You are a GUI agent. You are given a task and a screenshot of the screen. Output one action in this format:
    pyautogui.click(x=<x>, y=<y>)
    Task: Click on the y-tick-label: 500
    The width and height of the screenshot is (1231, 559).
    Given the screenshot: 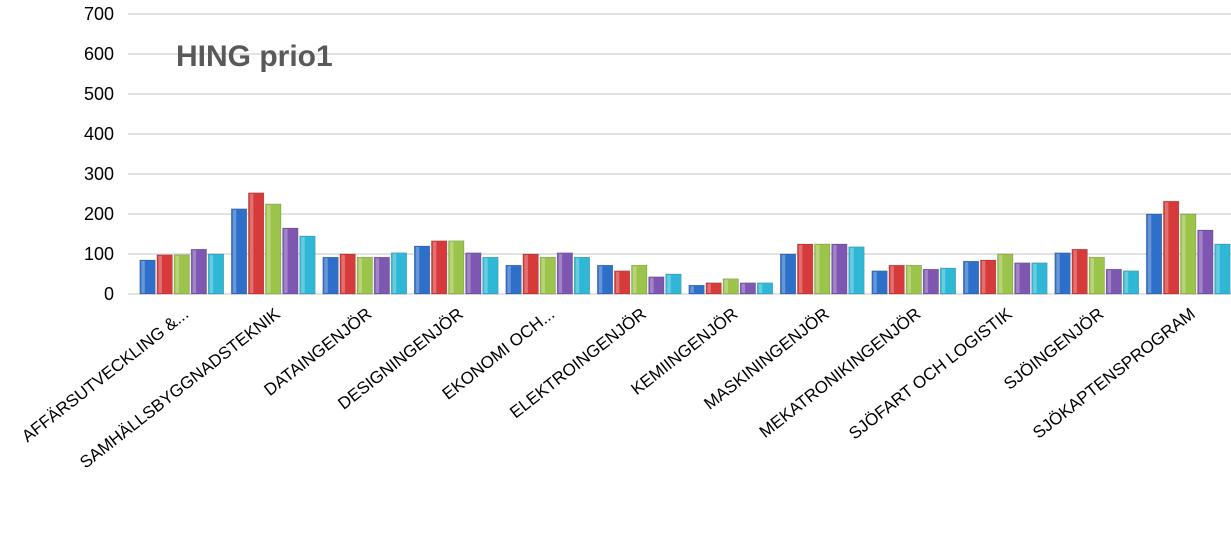 What is the action you would take?
    pyautogui.click(x=99, y=94)
    